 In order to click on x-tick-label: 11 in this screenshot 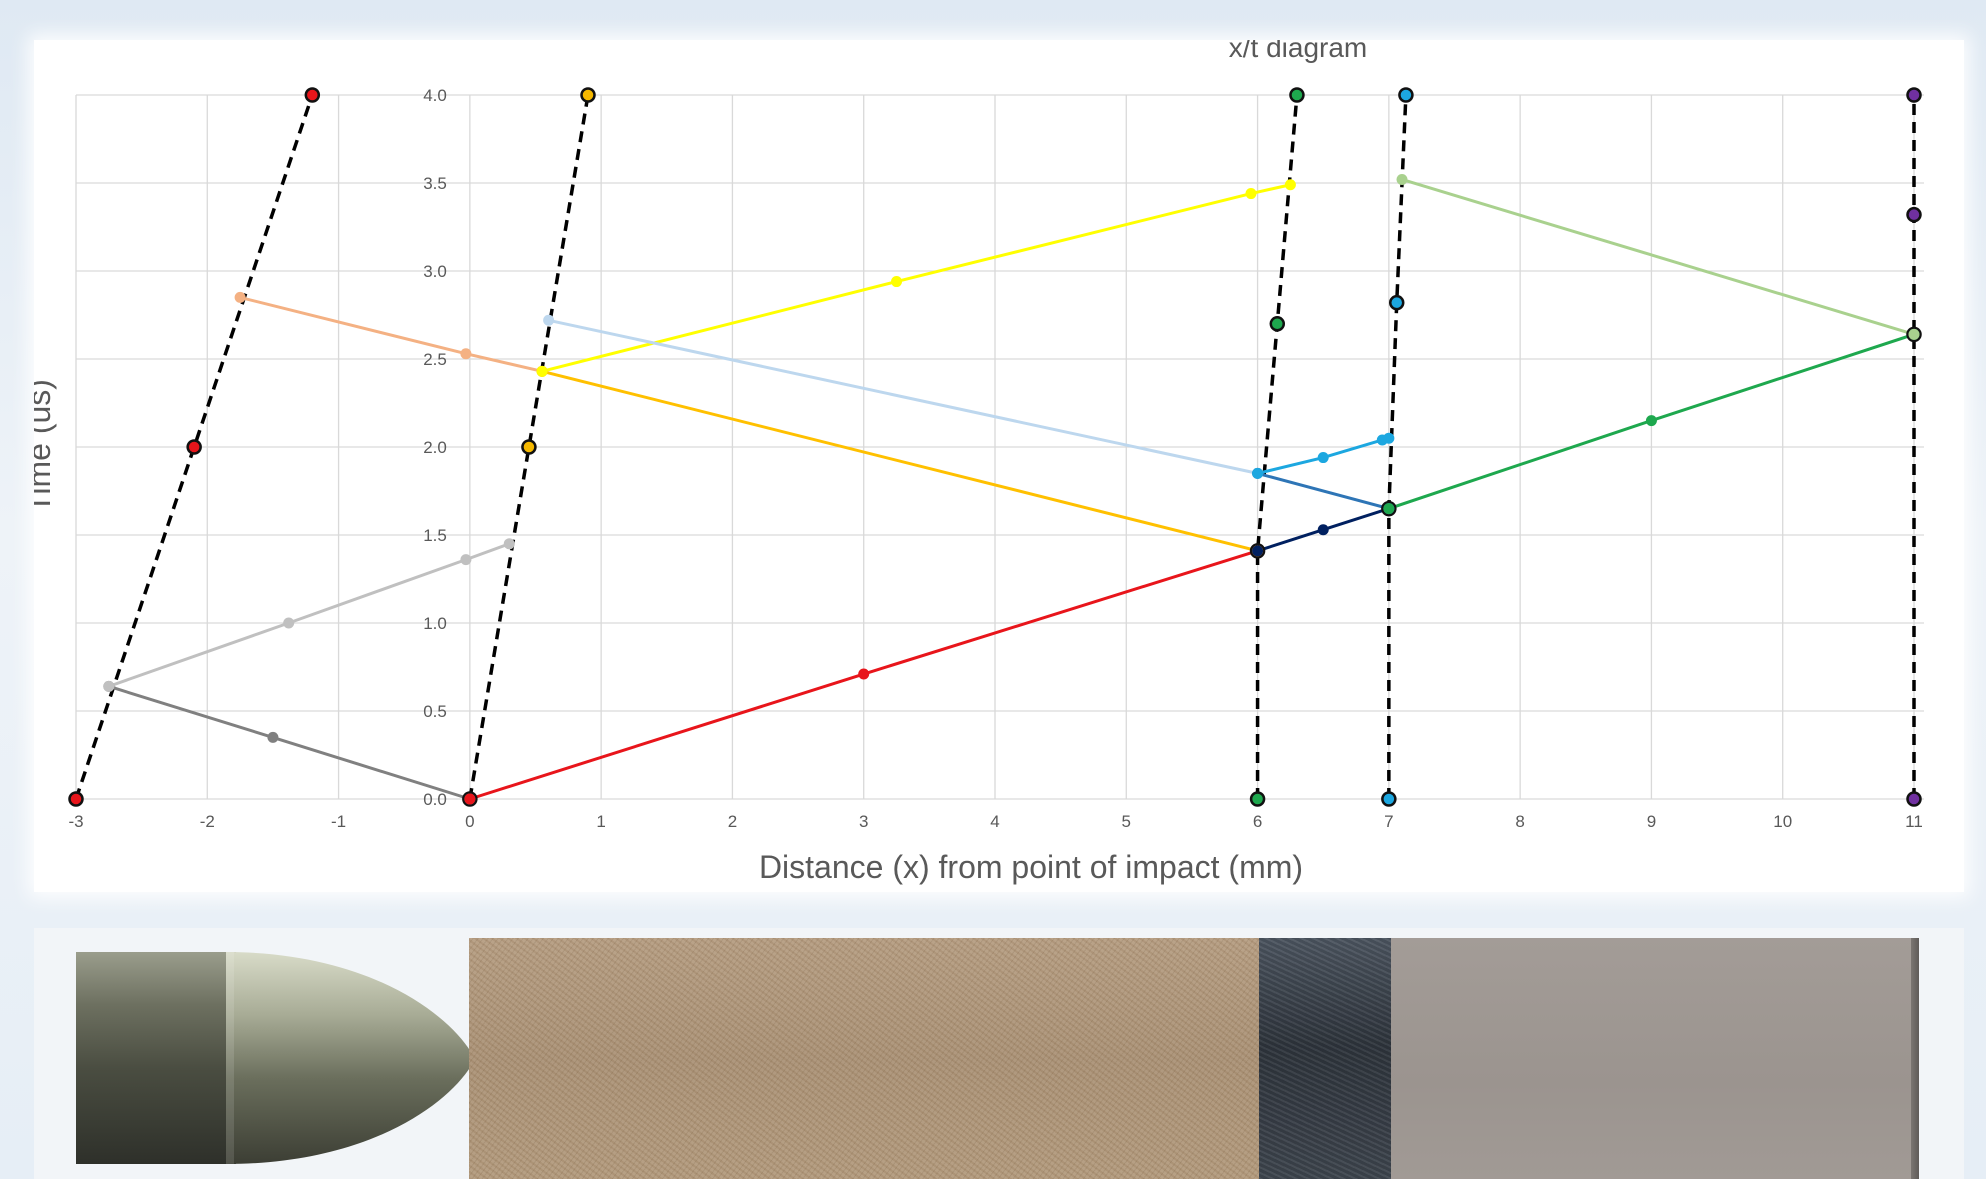, I will do `click(1914, 821)`.